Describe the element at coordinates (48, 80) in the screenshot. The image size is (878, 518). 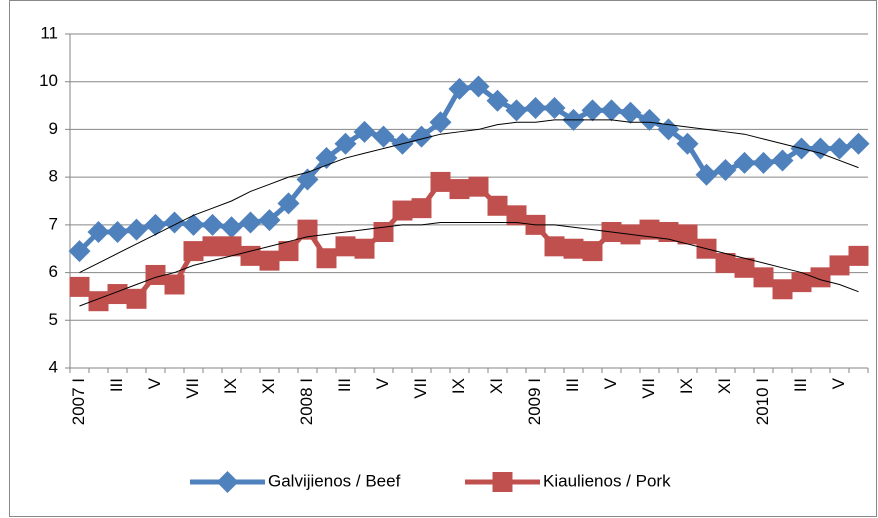
I see `y-tick-label: 10` at that location.